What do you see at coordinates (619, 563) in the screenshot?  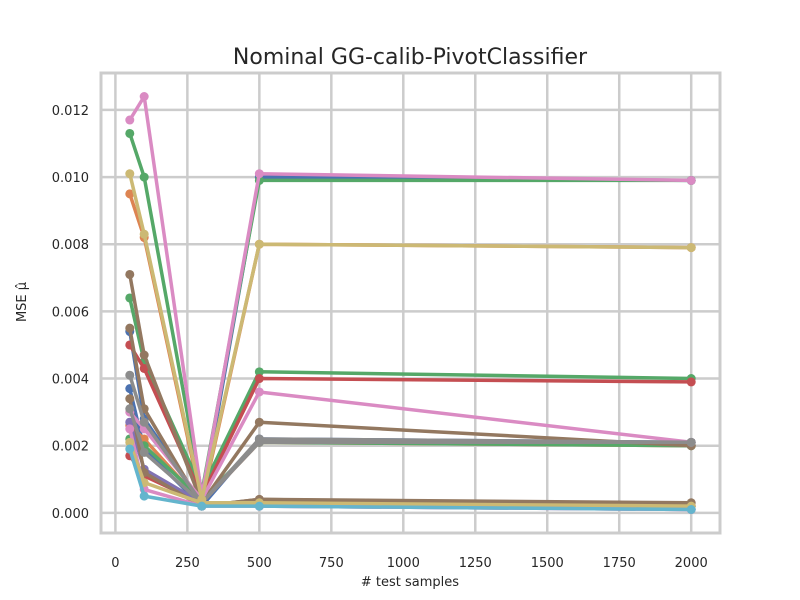 I see `x-tick-label: 1750` at bounding box center [619, 563].